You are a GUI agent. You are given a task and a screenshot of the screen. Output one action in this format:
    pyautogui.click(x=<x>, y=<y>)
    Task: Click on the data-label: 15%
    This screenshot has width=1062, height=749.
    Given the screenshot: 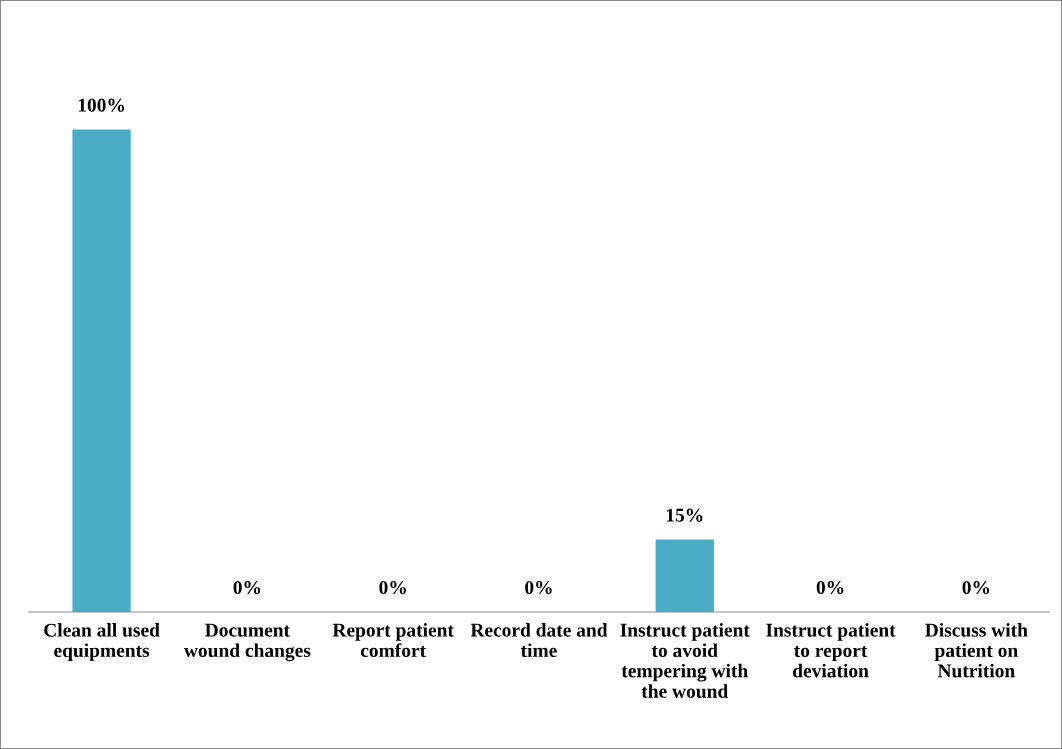 What is the action you would take?
    pyautogui.click(x=684, y=515)
    